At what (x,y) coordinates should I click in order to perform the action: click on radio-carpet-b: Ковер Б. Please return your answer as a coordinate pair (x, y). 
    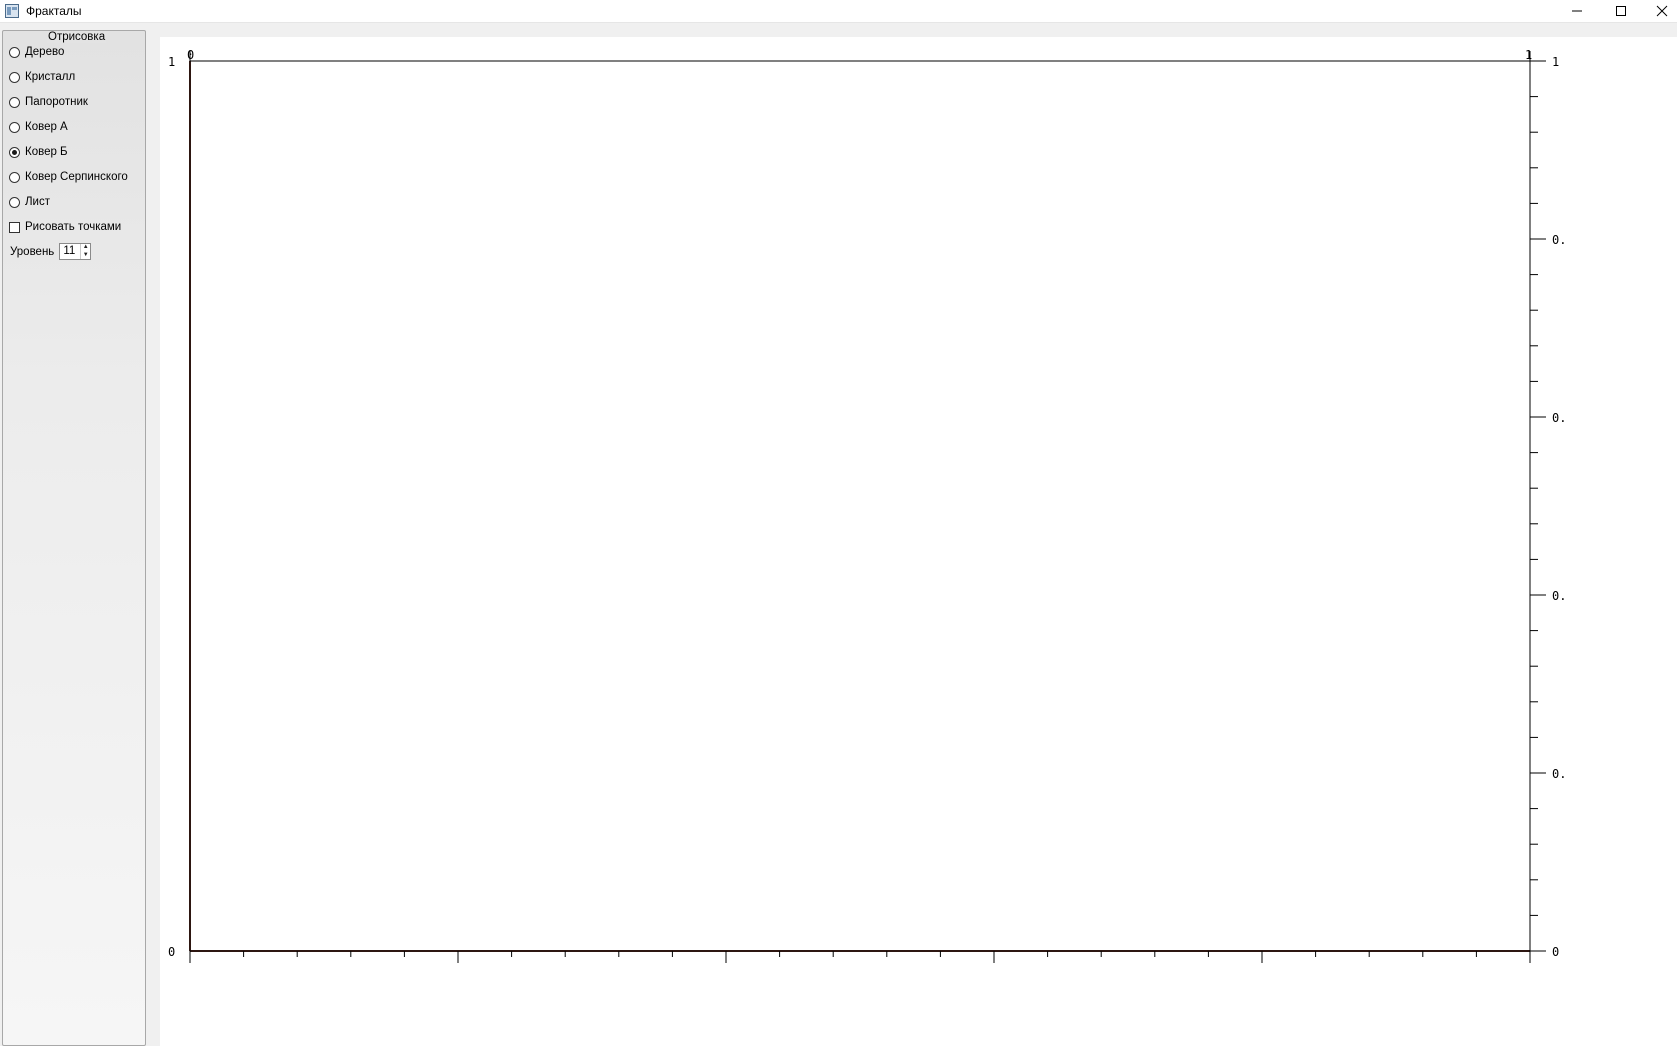
    Looking at the image, I should click on (38, 152).